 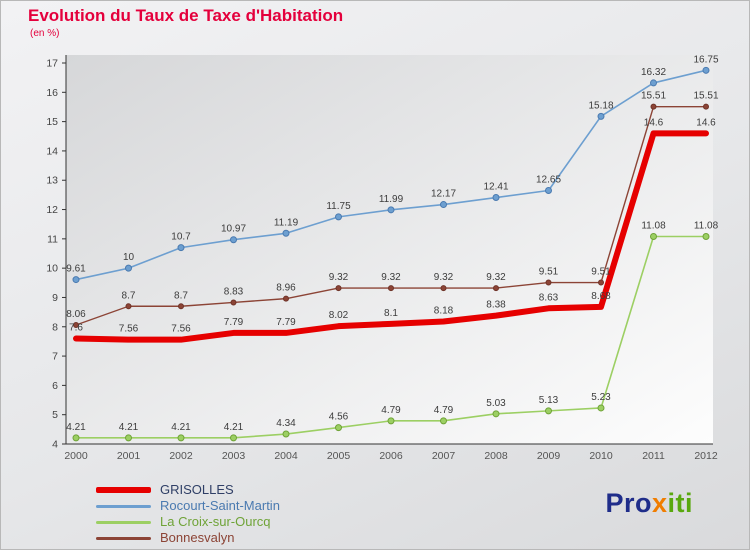 What do you see at coordinates (339, 315) in the screenshot?
I see `svg-text: 8.02` at bounding box center [339, 315].